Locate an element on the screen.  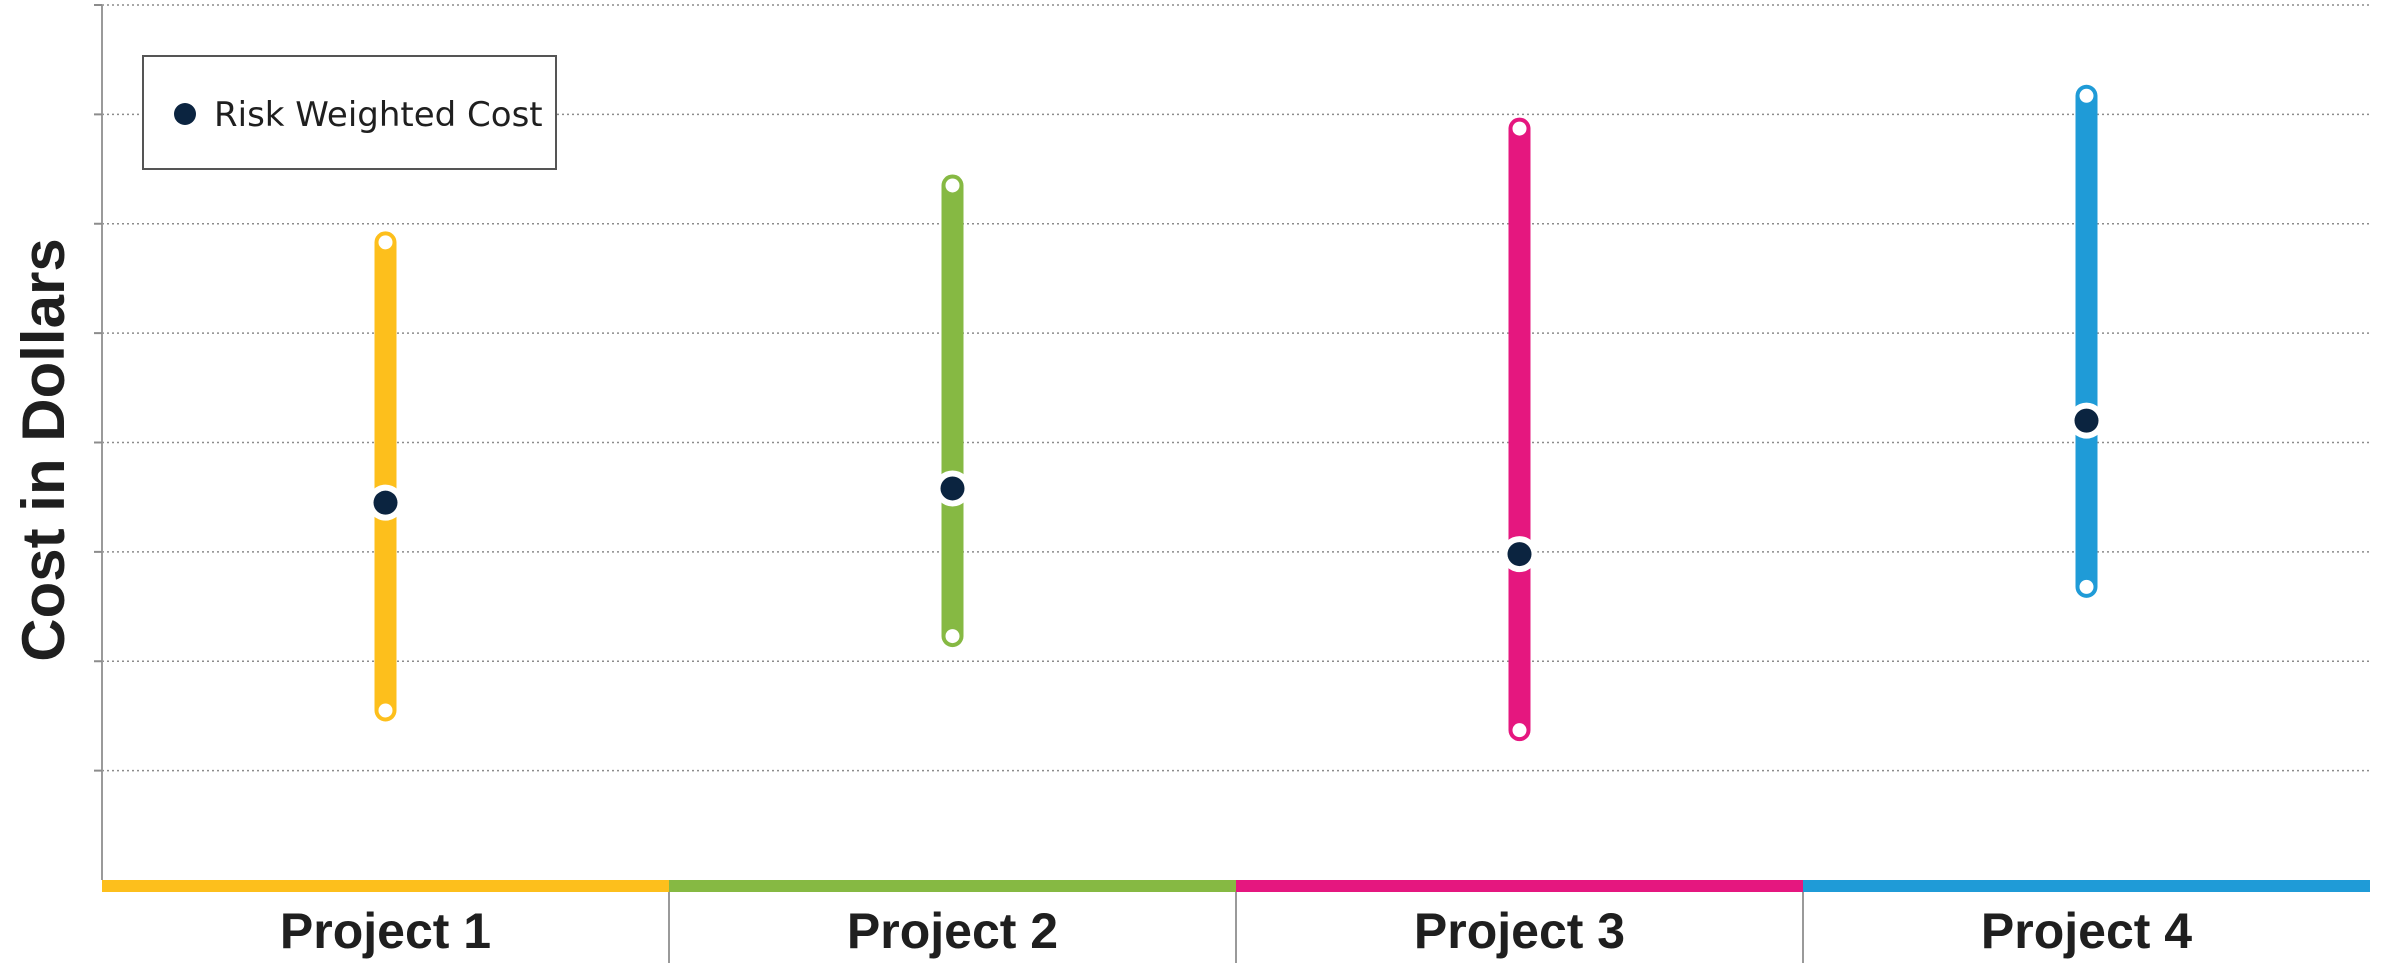
legend-box is located at coordinates (349, 112).